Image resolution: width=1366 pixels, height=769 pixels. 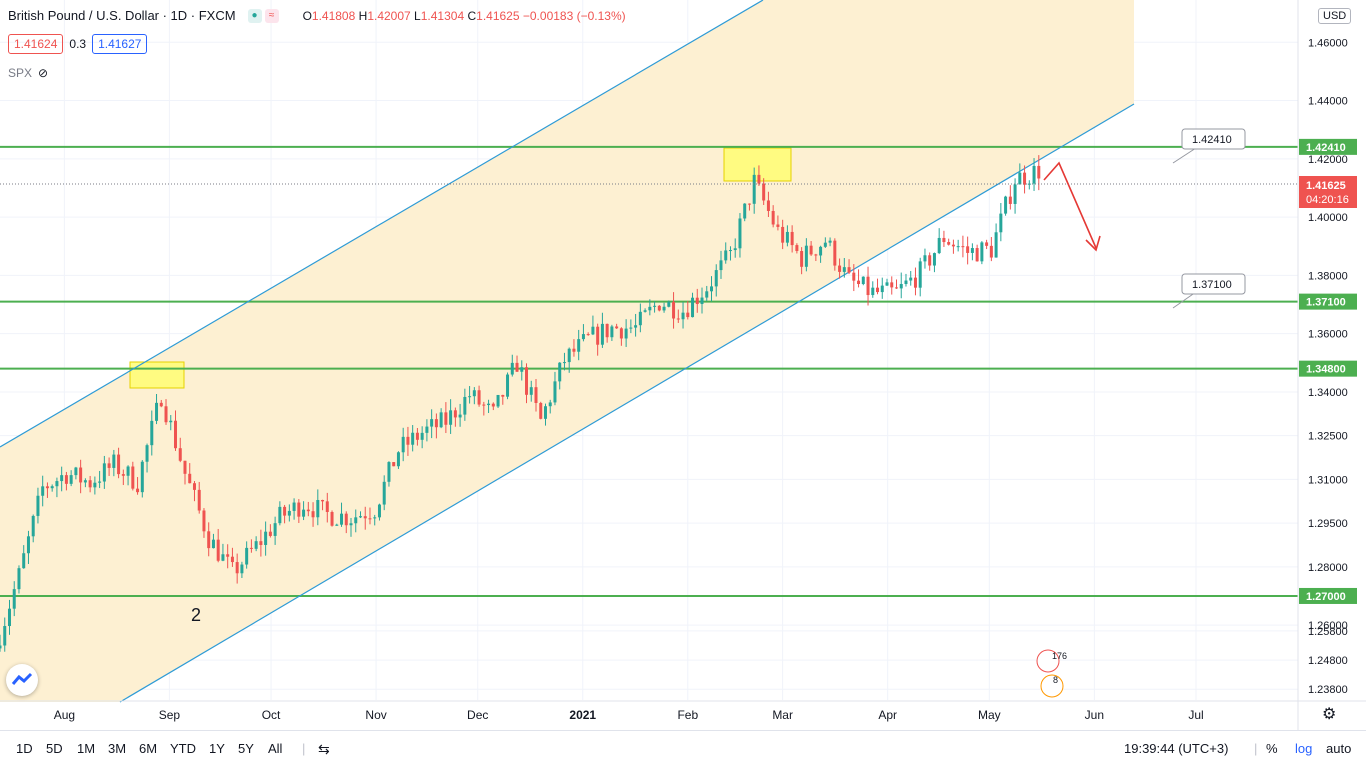 What do you see at coordinates (477, 715) in the screenshot?
I see `x-tick-label: Dec` at bounding box center [477, 715].